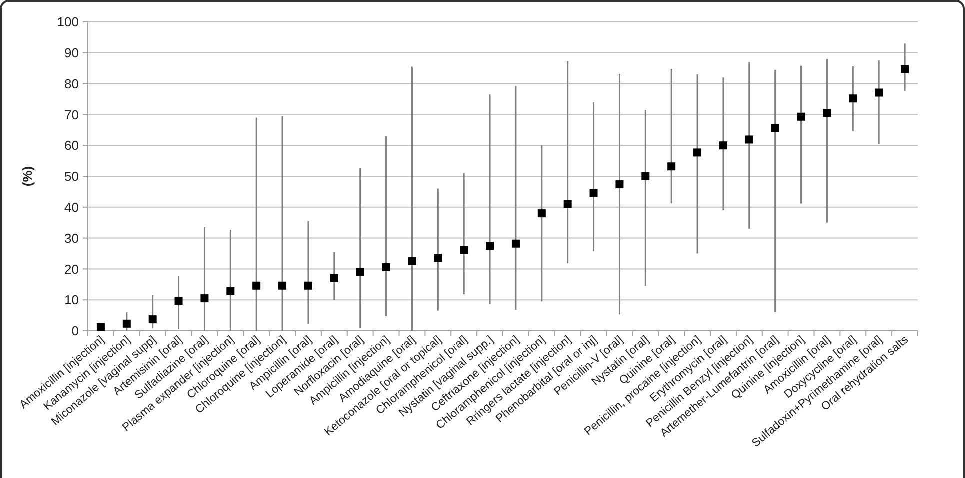  I want to click on y-tick-label: 90, so click(71, 52).